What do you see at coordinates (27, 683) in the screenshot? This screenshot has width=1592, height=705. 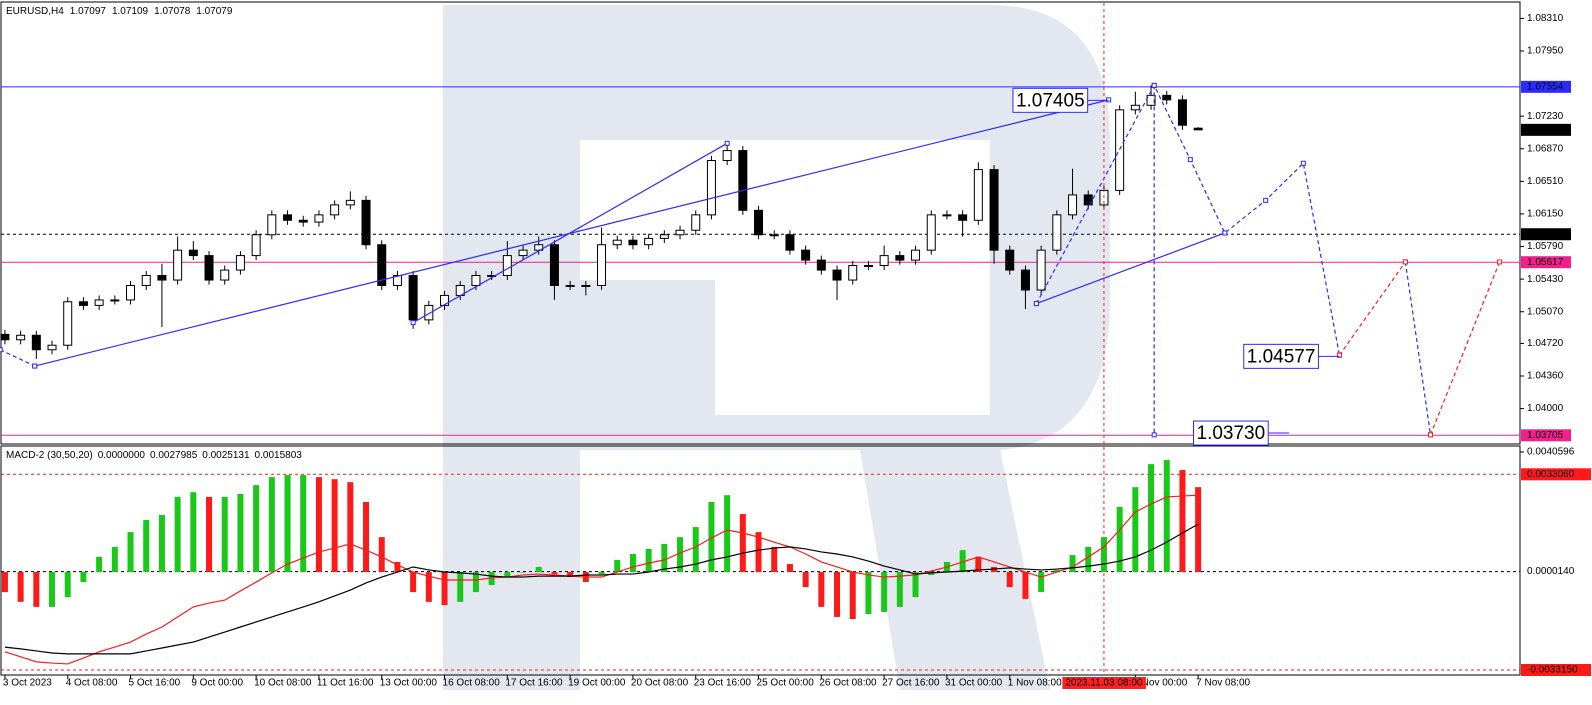 I see `x-tick-label: 3 Oct 2023` at bounding box center [27, 683].